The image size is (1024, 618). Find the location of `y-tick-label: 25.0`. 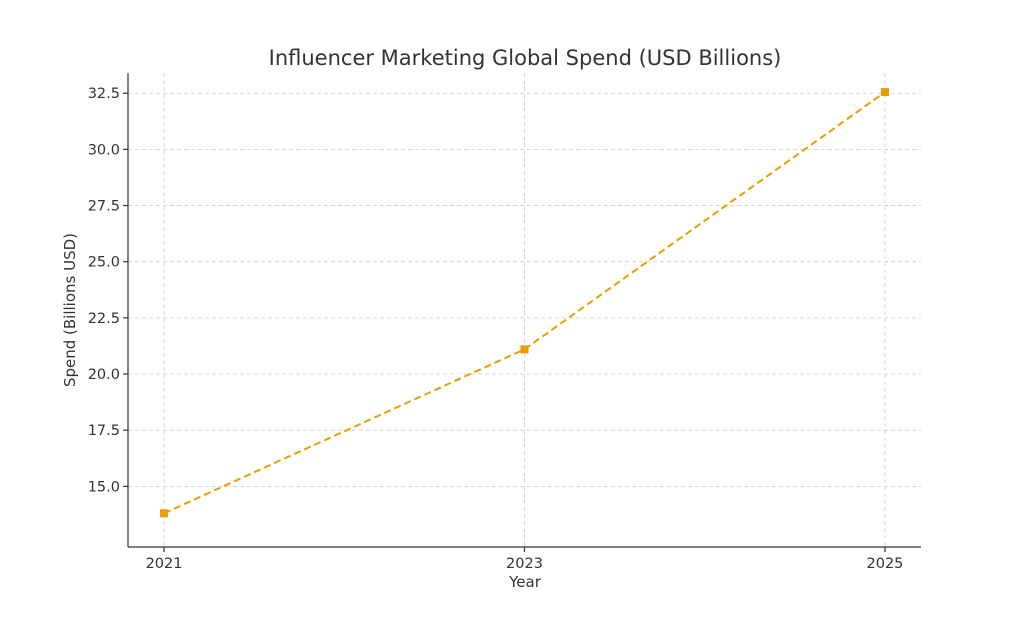

y-tick-label: 25.0 is located at coordinates (104, 263).